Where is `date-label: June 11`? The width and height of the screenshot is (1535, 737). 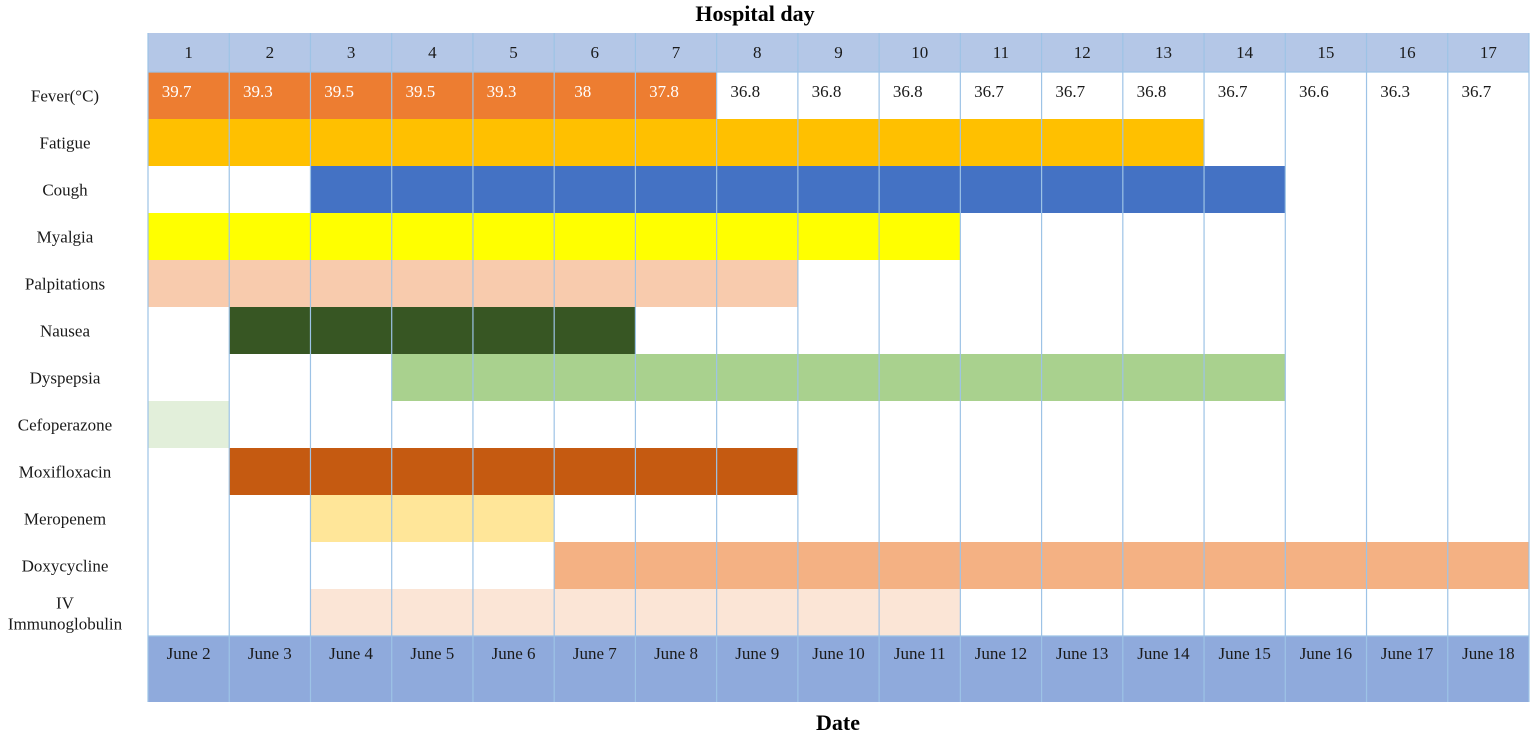
date-label: June 11 is located at coordinates (920, 653).